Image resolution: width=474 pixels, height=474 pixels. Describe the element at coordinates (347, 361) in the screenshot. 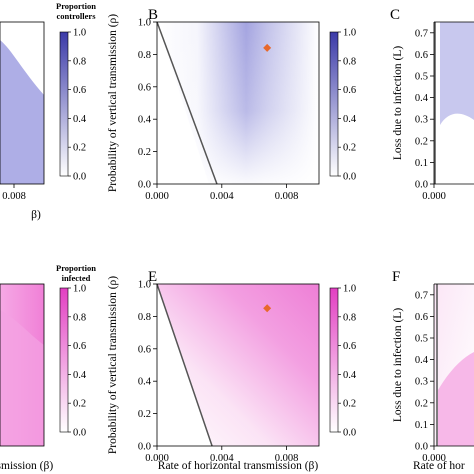

I see `panel-e-colorbar-ticks: 1.0 0.8 0.6 0.4 0.2 0.0` at that location.